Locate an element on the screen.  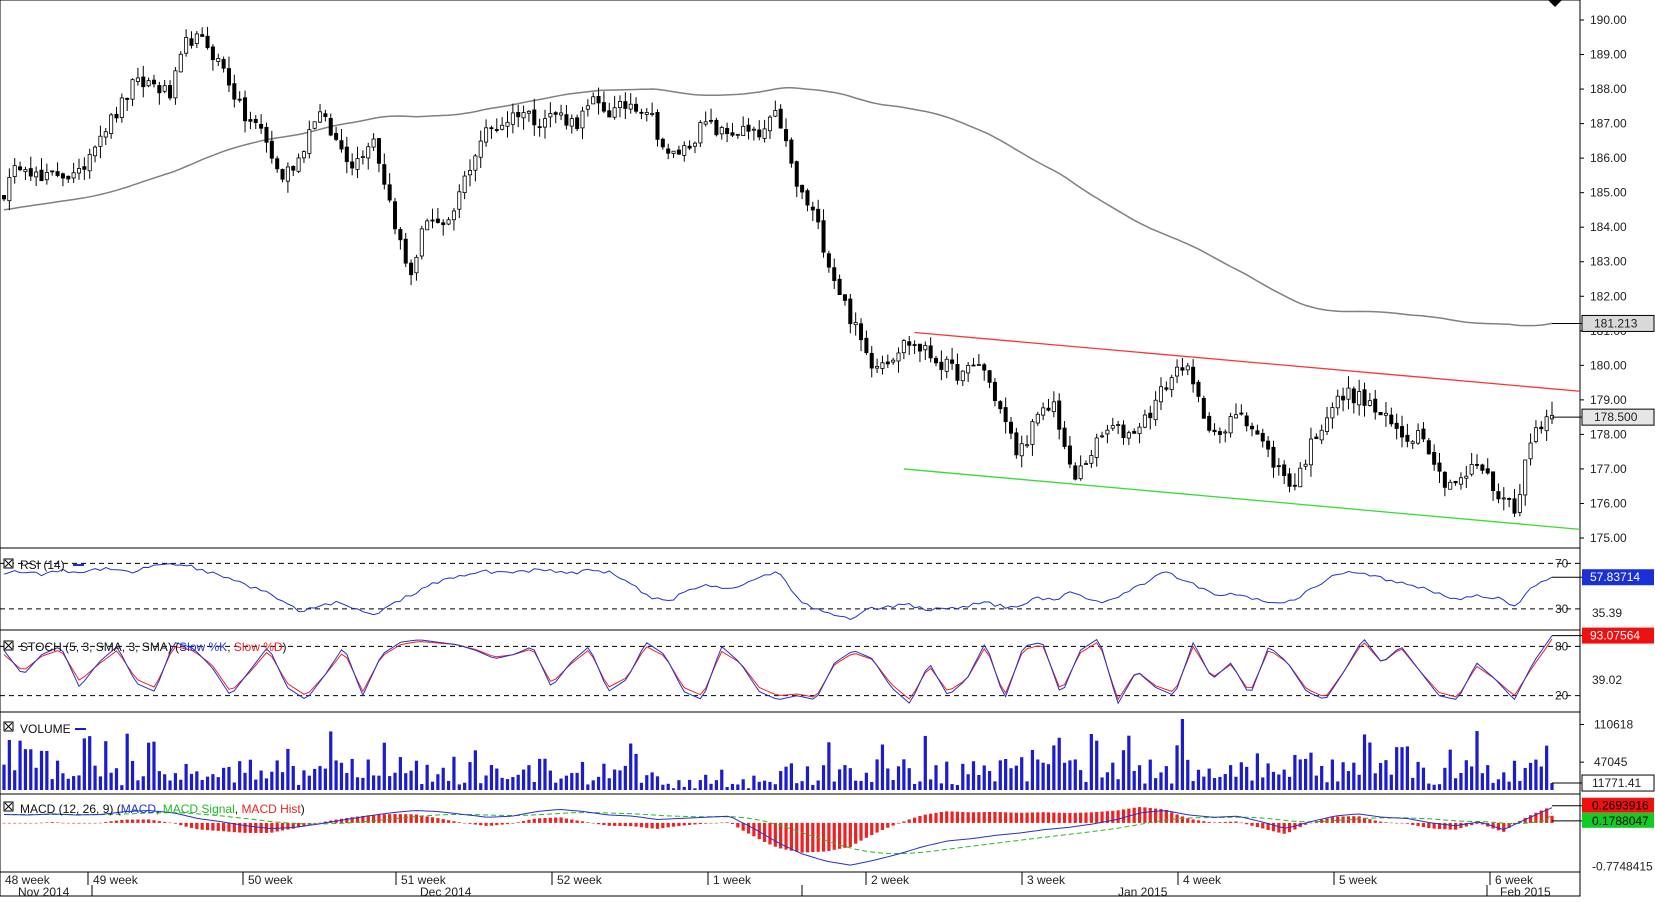
volume-value-label: 11771.41 is located at coordinates (1616, 783).